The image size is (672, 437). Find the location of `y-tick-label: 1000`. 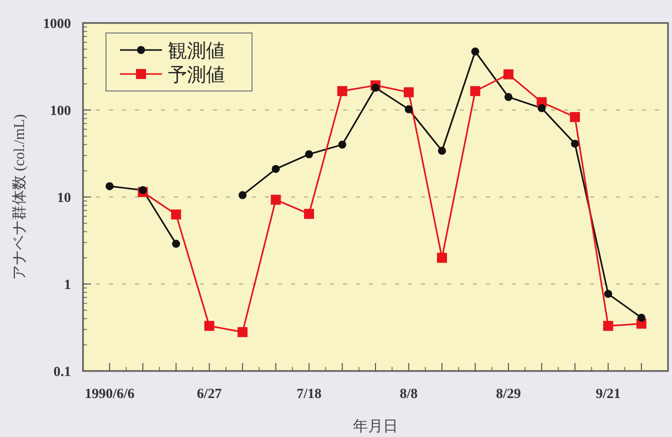

y-tick-label: 1000 is located at coordinates (57, 24).